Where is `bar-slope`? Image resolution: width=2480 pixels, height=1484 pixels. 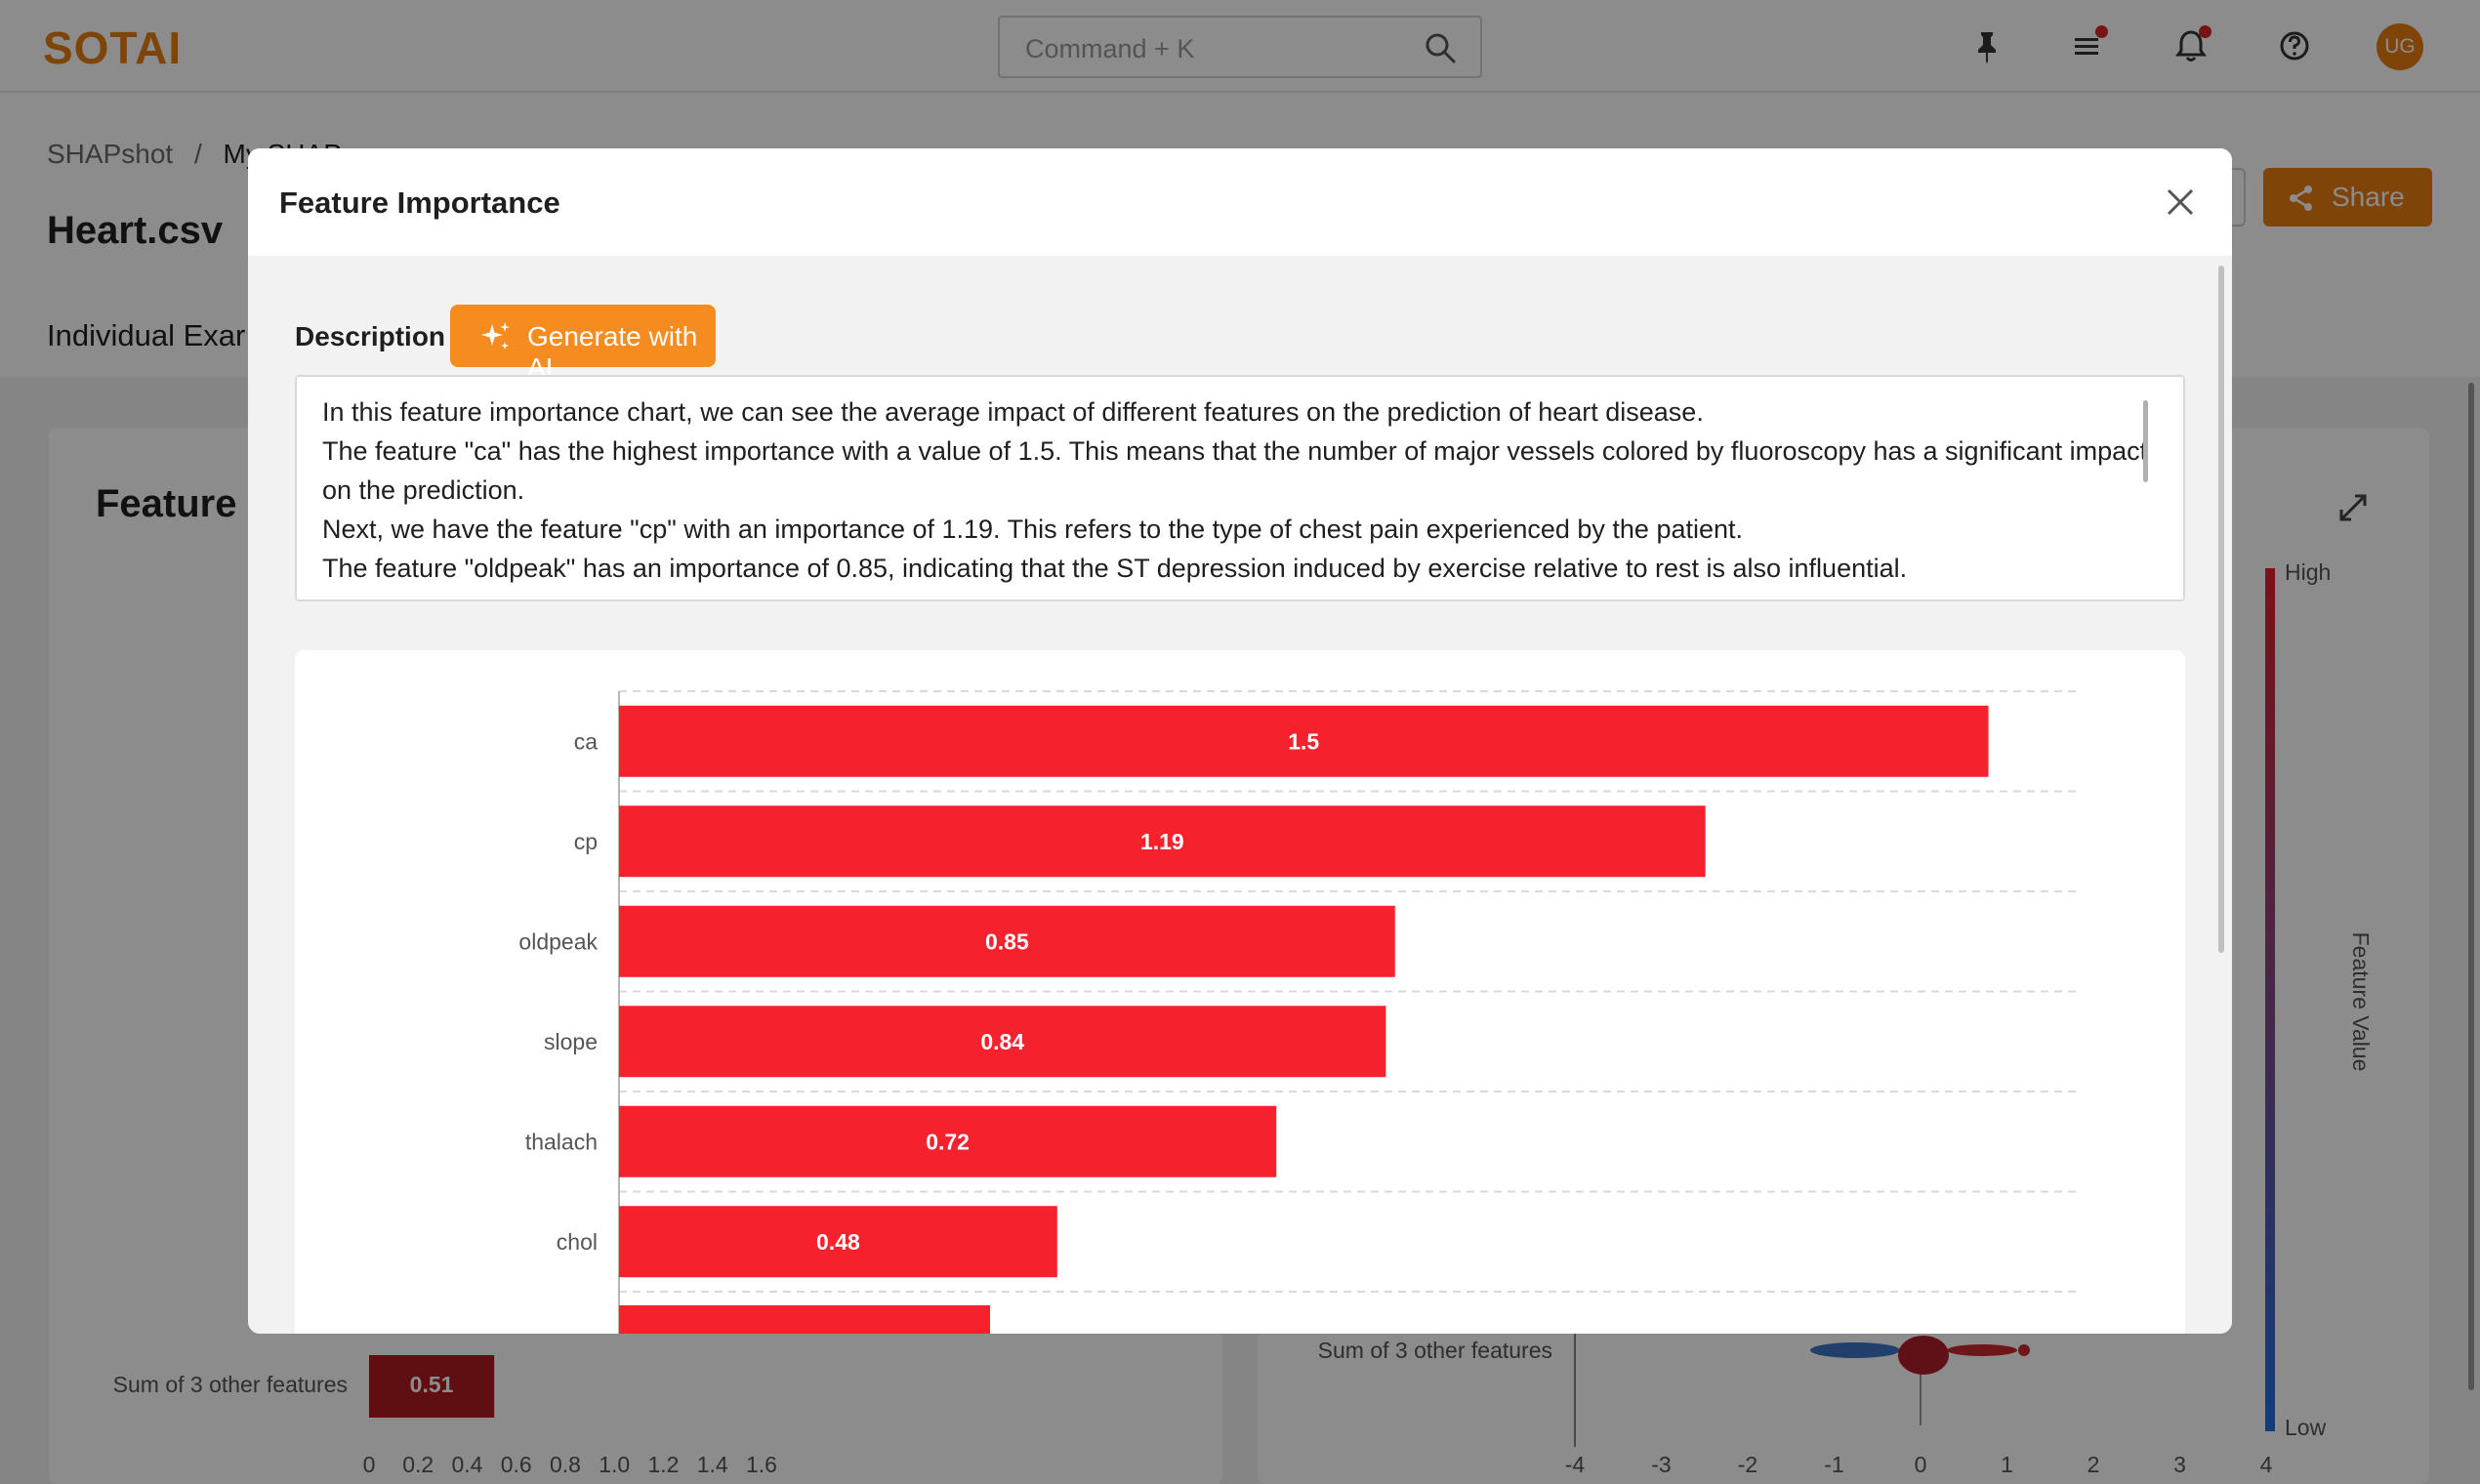 bar-slope is located at coordinates (1002, 1042).